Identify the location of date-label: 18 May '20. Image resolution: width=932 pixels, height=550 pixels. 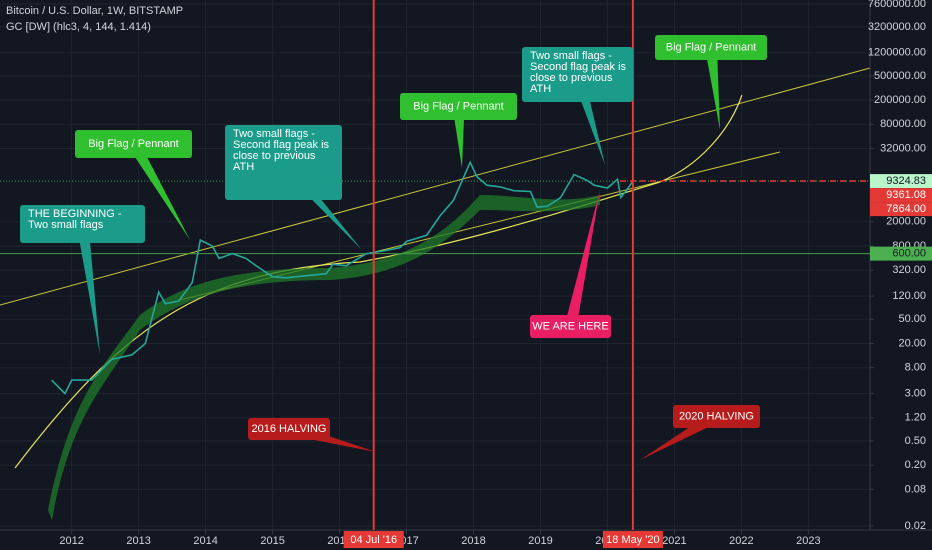
(632, 540).